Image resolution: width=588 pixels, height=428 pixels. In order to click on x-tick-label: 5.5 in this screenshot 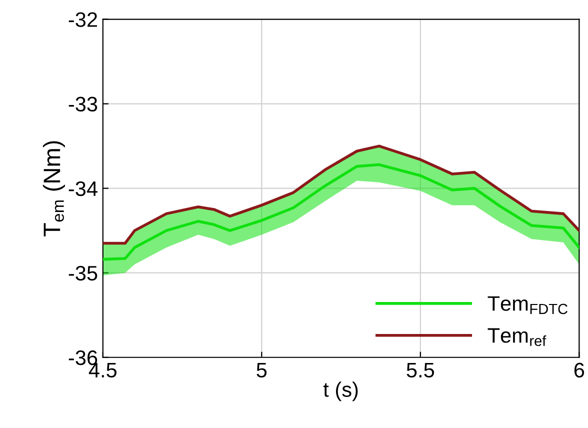, I will do `click(420, 370)`.